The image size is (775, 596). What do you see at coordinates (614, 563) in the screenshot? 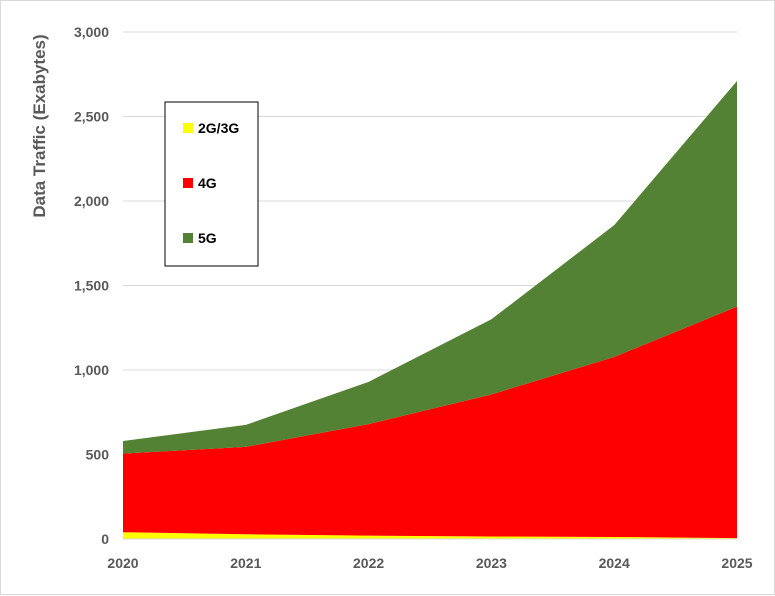
I see `x-tick-label: 2024` at bounding box center [614, 563].